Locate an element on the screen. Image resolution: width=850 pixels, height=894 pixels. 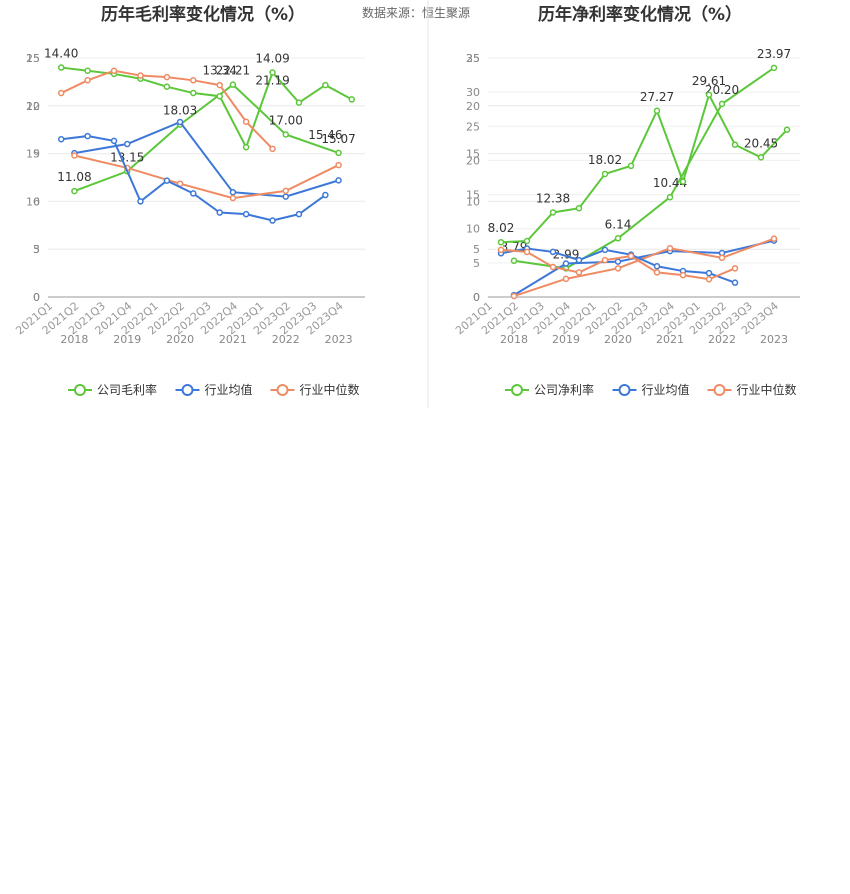
right-y-tick-label: 20 is located at coordinates (473, 106).